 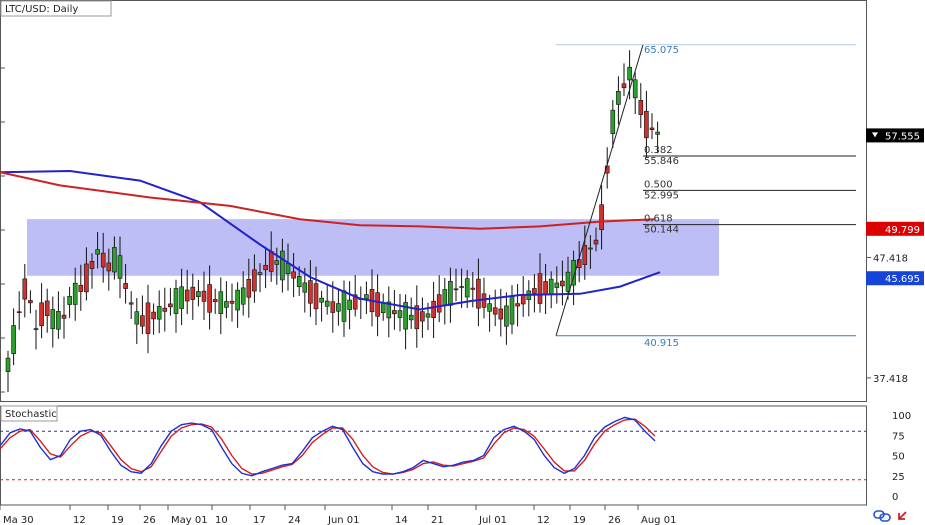 I want to click on time-tick-label: 14, so click(x=401, y=520).